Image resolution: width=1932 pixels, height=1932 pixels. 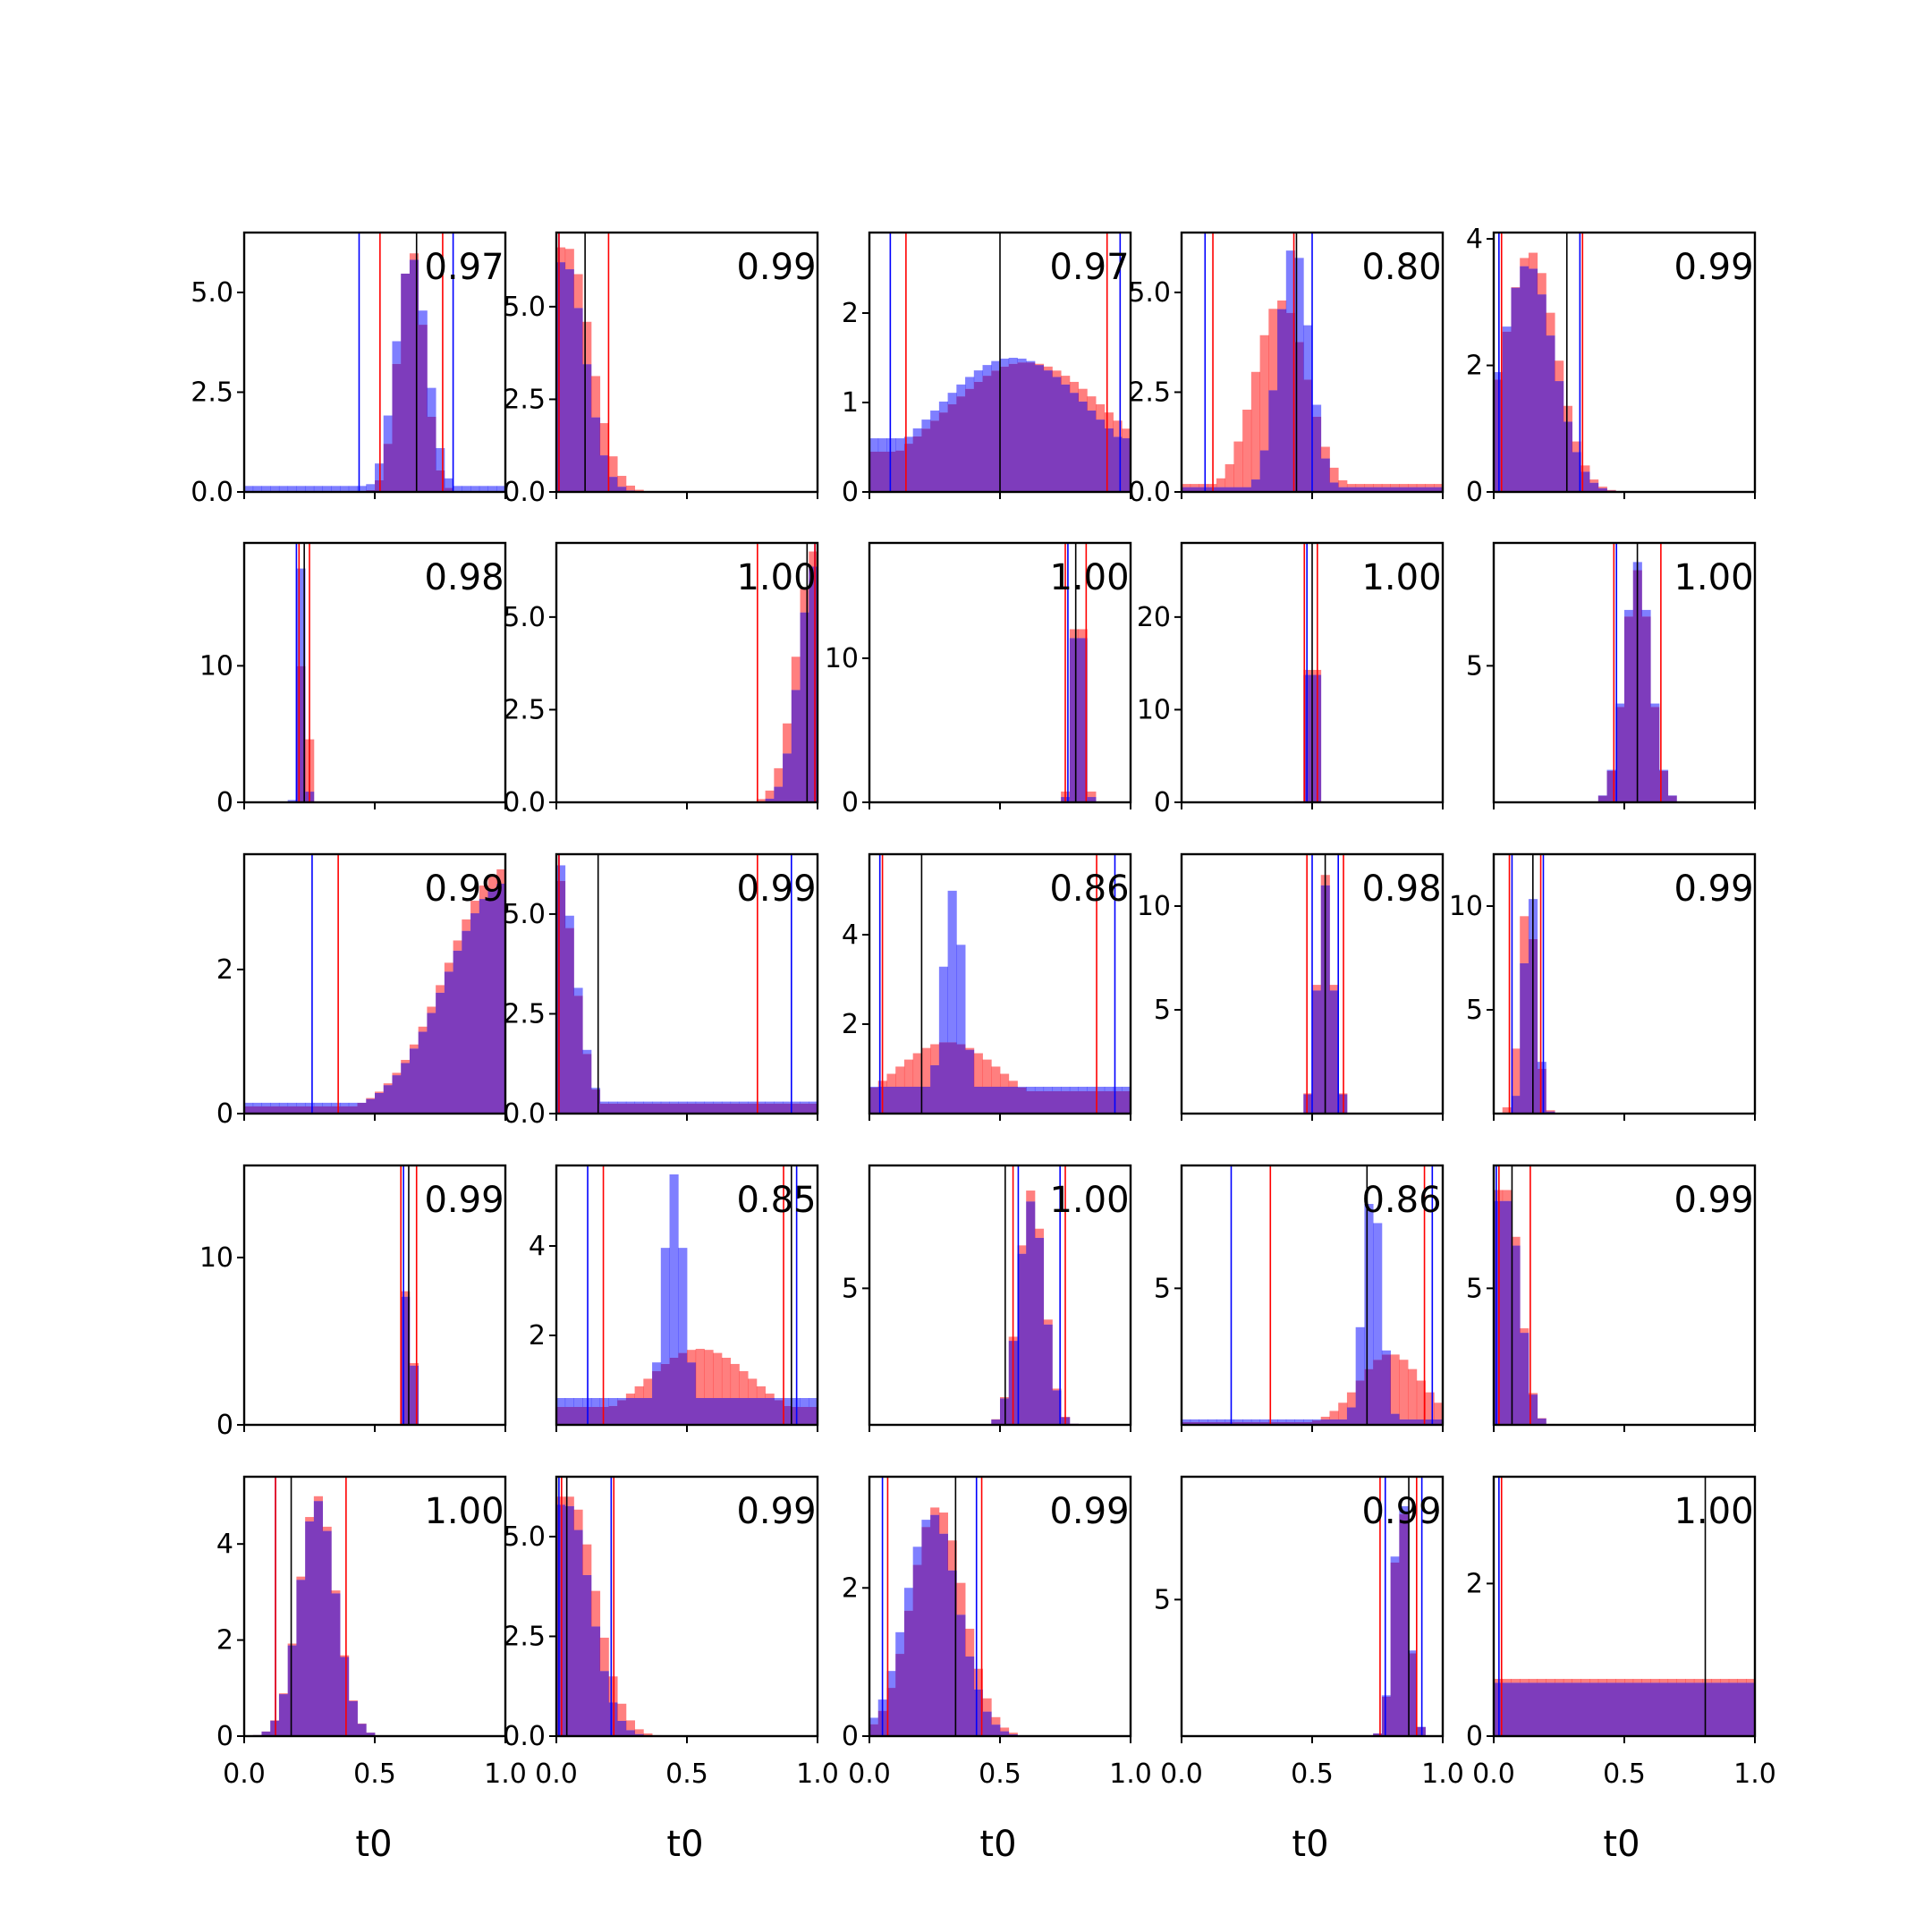 What do you see at coordinates (1000, 1774) in the screenshot?
I see `x-tick-label: 0.5` at bounding box center [1000, 1774].